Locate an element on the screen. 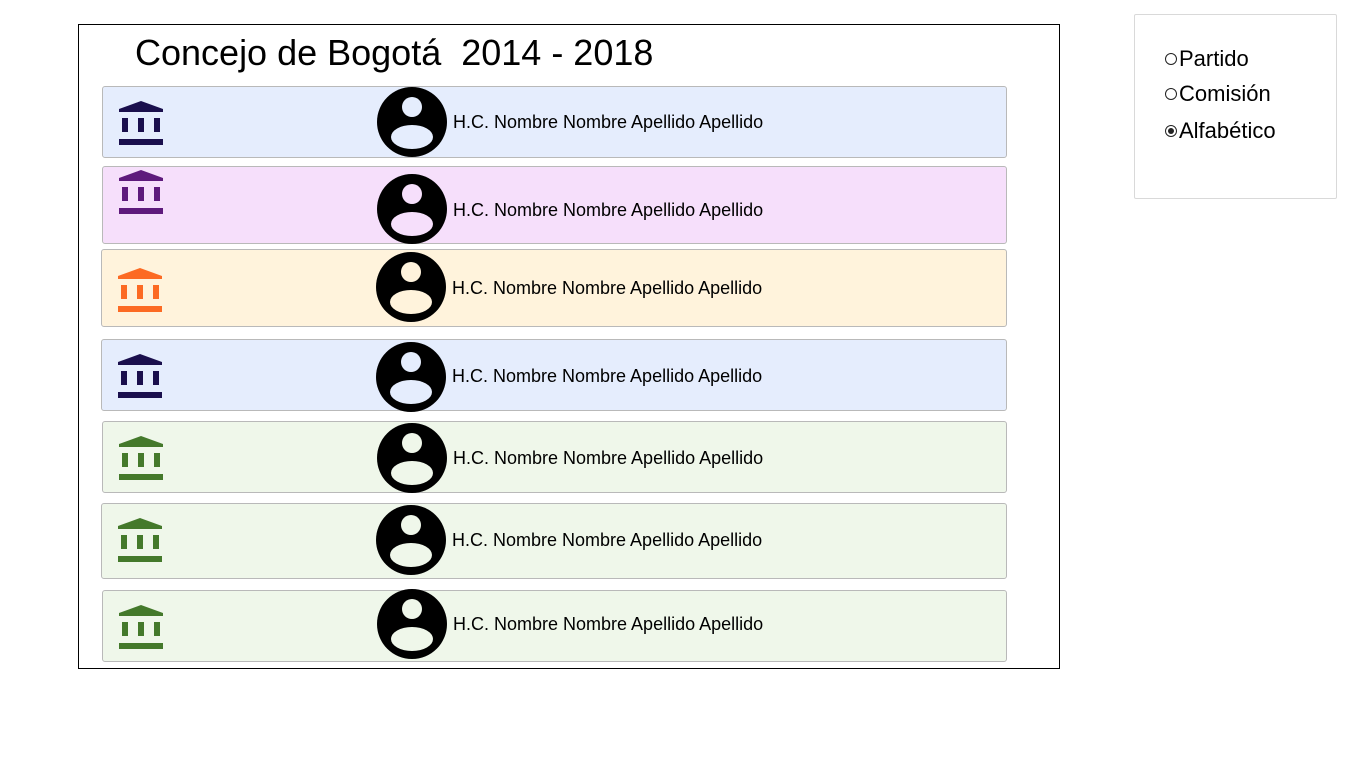 The image size is (1369, 768). radio-label: Partido is located at coordinates (1214, 58).